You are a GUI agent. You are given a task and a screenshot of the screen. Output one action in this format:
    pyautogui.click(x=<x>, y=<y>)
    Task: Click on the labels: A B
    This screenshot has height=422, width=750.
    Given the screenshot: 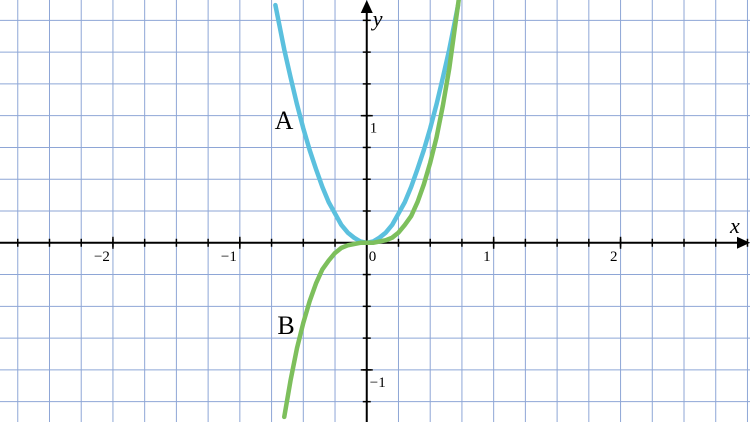 What is the action you would take?
    pyautogui.click(x=285, y=223)
    